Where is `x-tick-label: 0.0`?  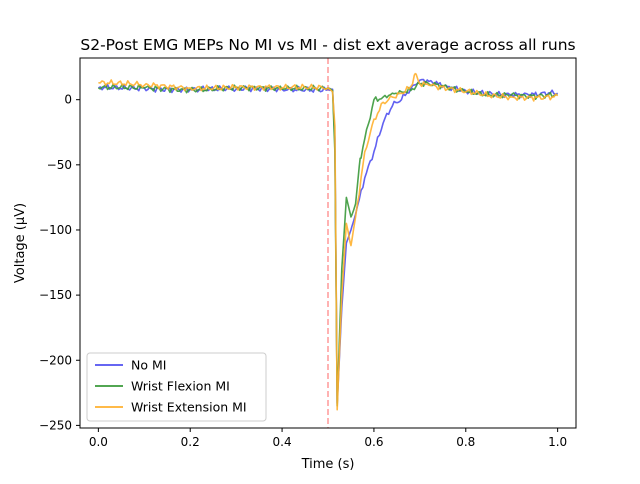 x-tick-label: 0.0 is located at coordinates (98, 442).